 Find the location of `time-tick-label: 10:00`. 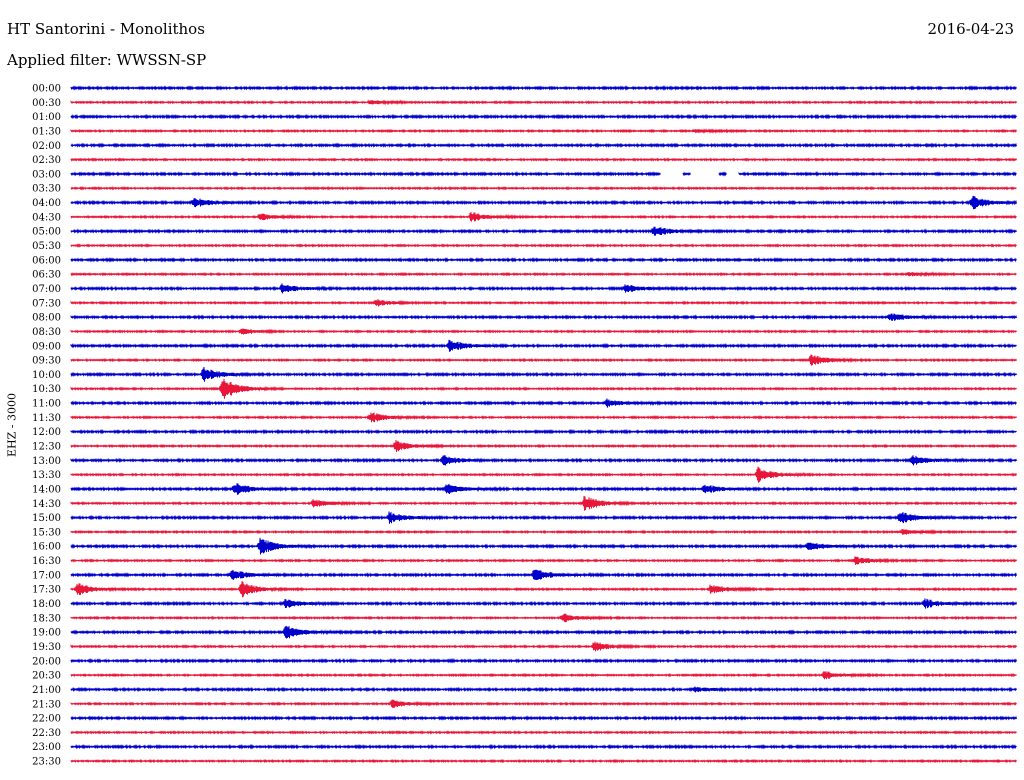

time-tick-label: 10:00 is located at coordinates (46, 375).